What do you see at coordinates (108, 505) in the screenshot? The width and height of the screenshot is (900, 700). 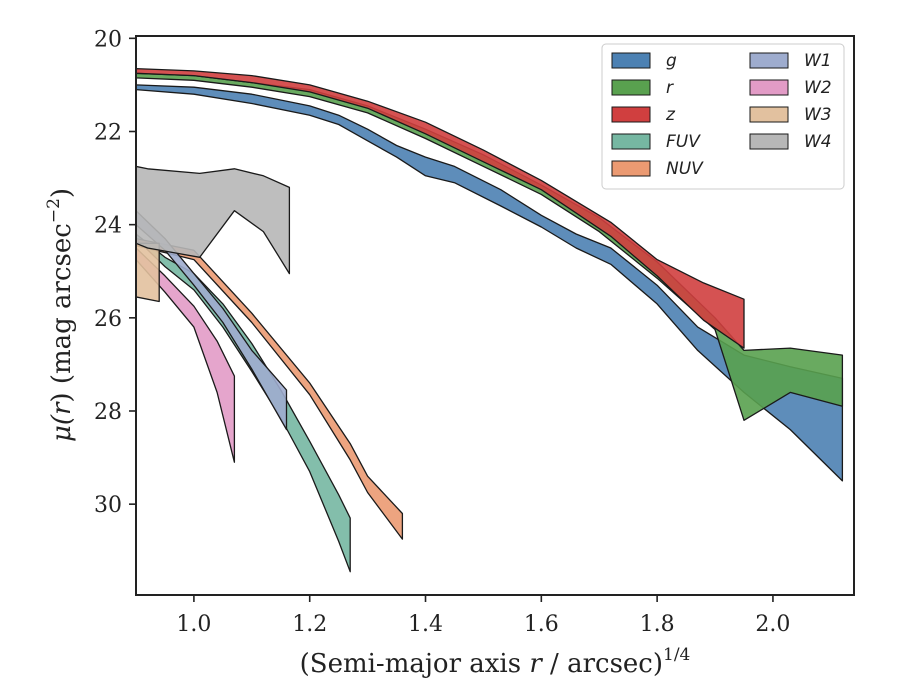 I see `y-tick-label: 30` at bounding box center [108, 505].